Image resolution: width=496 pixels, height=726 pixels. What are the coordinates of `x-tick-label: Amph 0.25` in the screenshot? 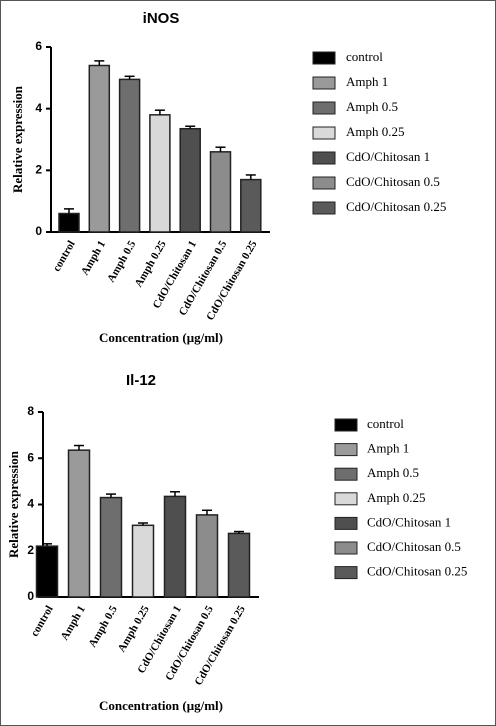 It's located at (134, 628).